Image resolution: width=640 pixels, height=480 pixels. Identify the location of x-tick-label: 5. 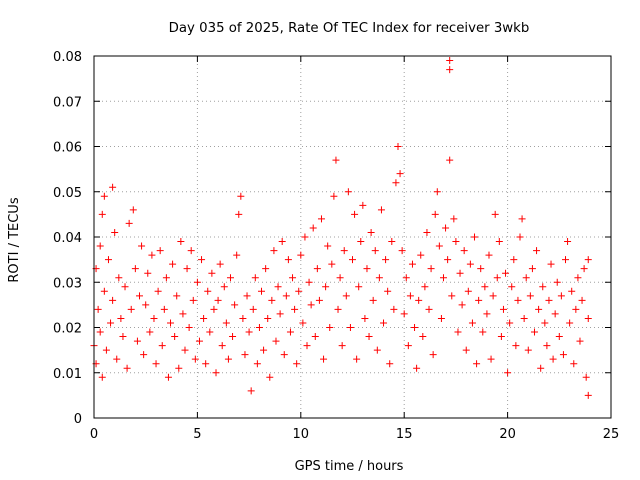
(197, 434).